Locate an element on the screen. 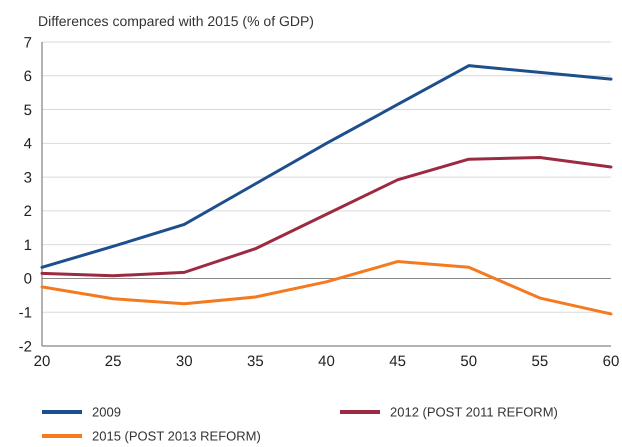 The image size is (622, 447). x-tick-label: 45 is located at coordinates (397, 361).